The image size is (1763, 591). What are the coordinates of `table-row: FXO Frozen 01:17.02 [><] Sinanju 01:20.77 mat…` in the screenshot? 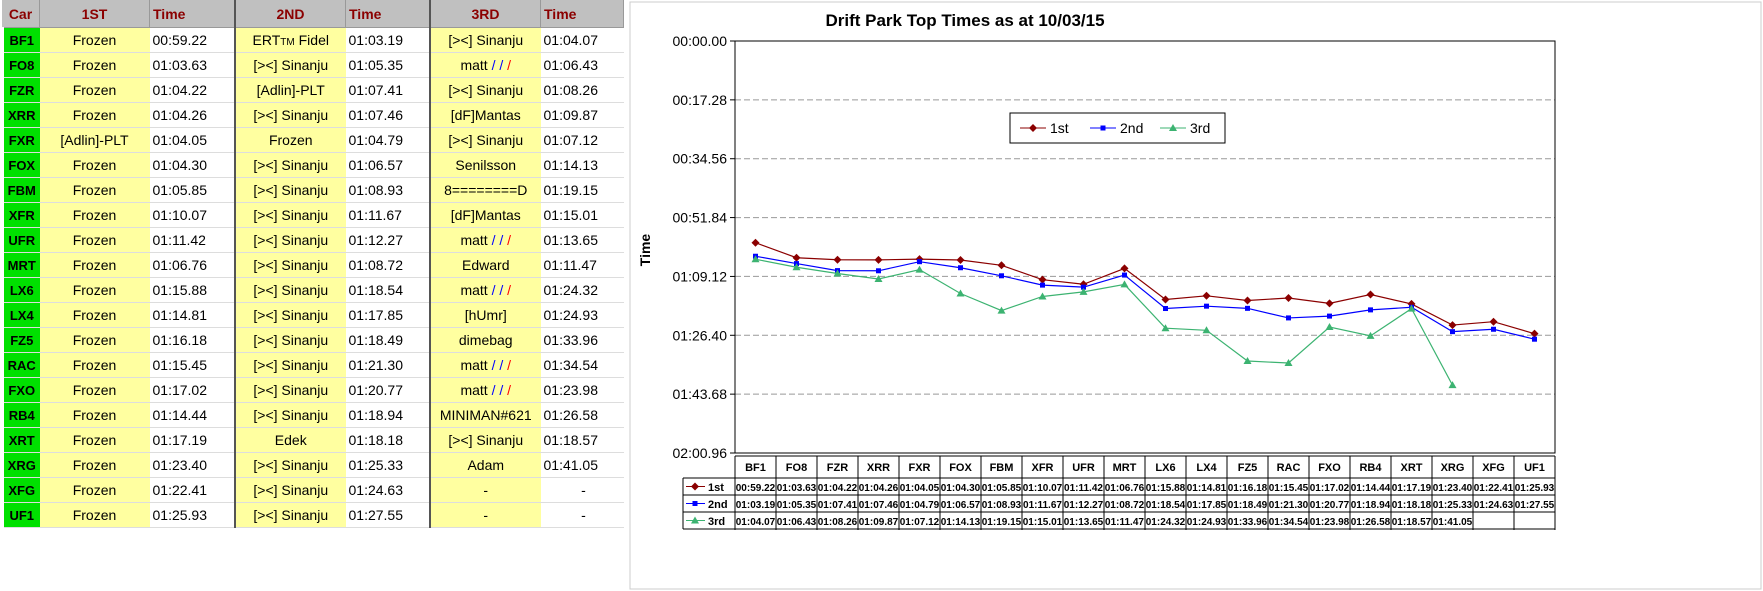 It's located at (312, 390).